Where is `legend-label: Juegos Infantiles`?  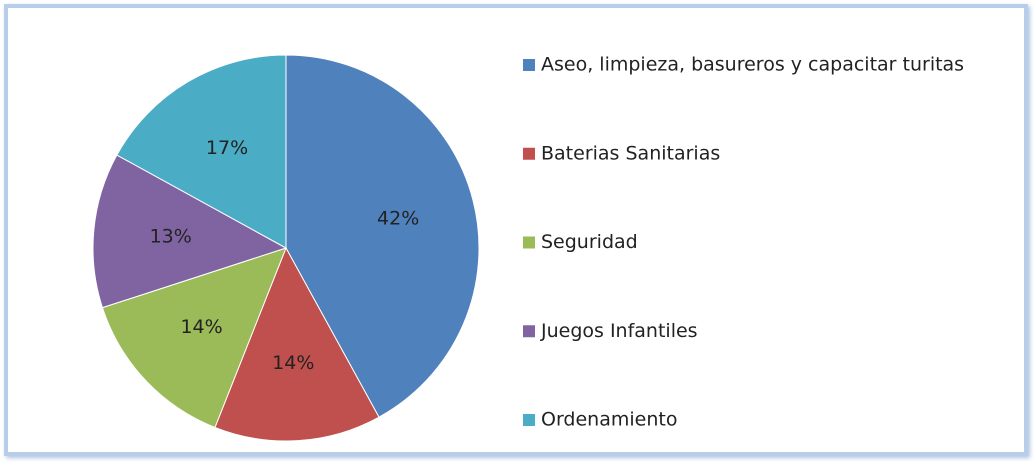
legend-label: Juegos Infantiles is located at coordinates (619, 331).